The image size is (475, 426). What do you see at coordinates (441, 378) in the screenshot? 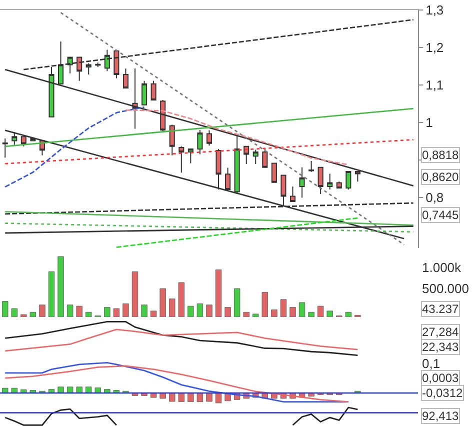
I see `text: 0,0003` at bounding box center [441, 378].